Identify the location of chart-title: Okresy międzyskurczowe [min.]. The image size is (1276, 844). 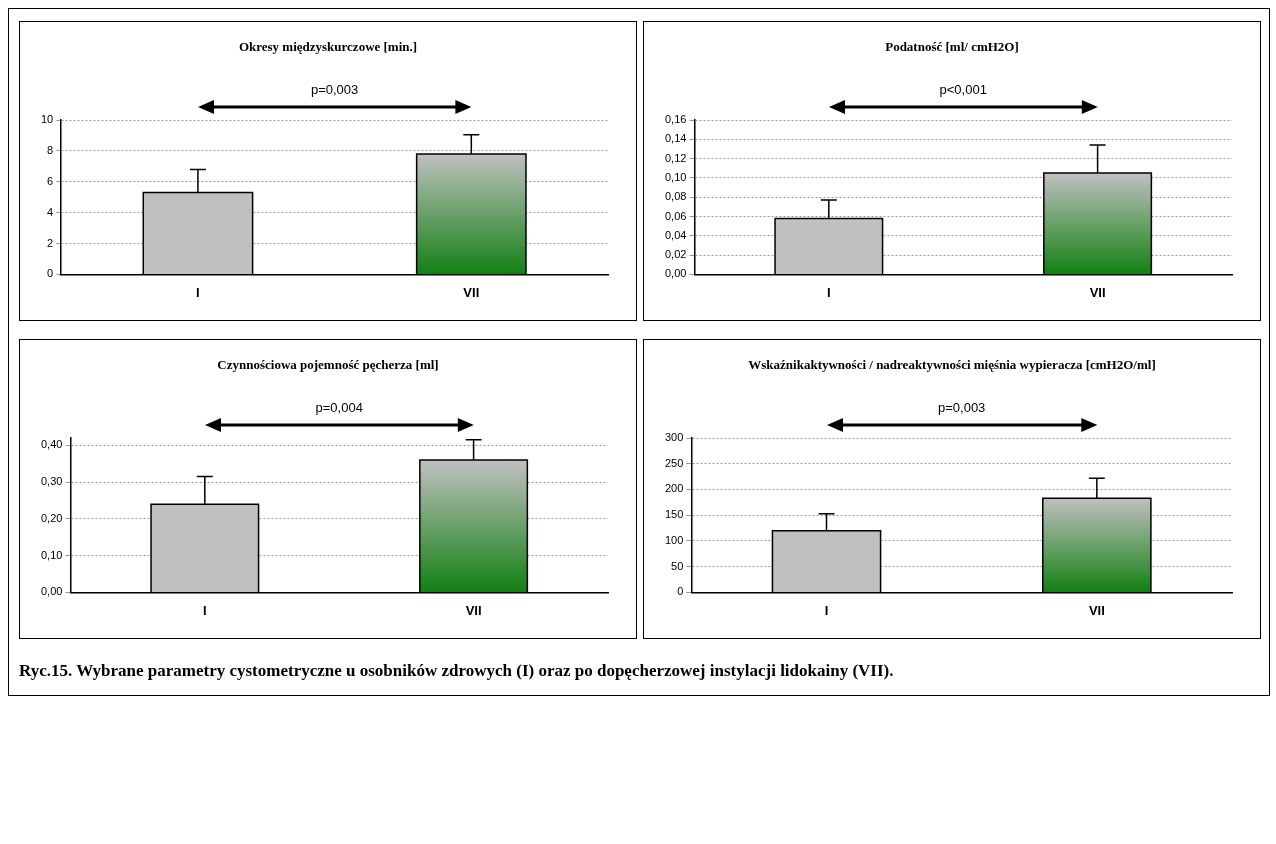
(328, 47).